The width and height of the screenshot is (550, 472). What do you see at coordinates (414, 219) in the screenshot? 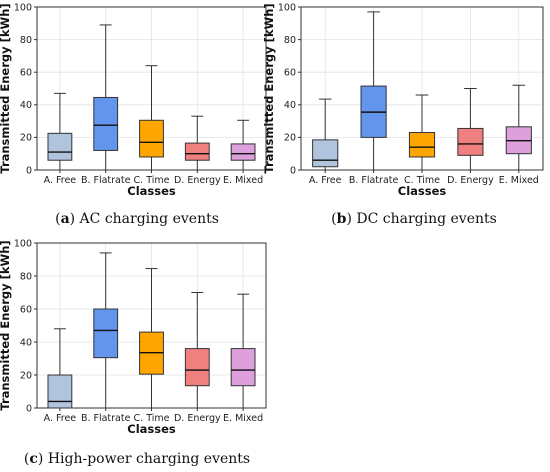
I see `panel-caption: (b) DC charging events` at bounding box center [414, 219].